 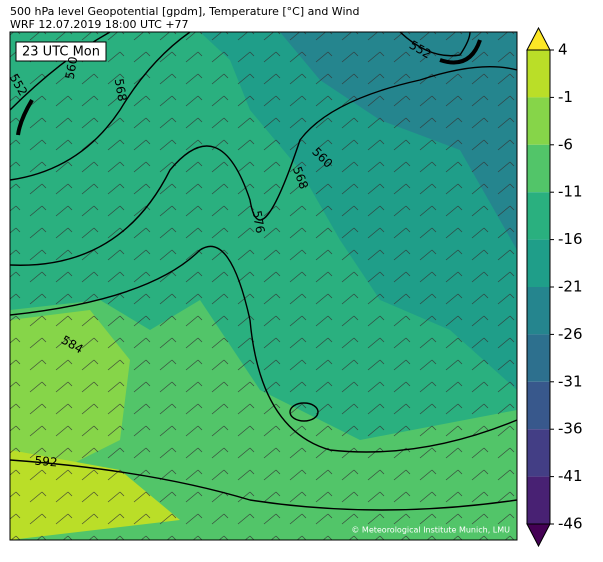 I want to click on colorbar-tick-label: -21, so click(x=570, y=287).